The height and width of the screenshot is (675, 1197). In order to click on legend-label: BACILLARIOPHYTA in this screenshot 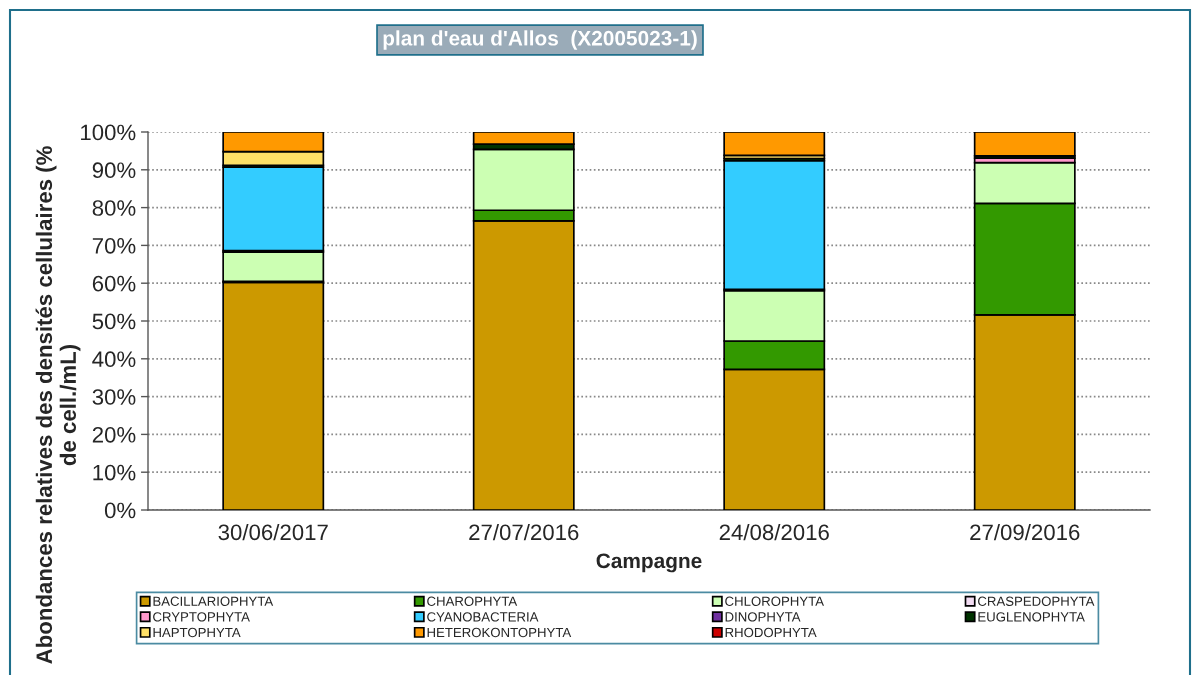, I will do `click(213, 601)`.